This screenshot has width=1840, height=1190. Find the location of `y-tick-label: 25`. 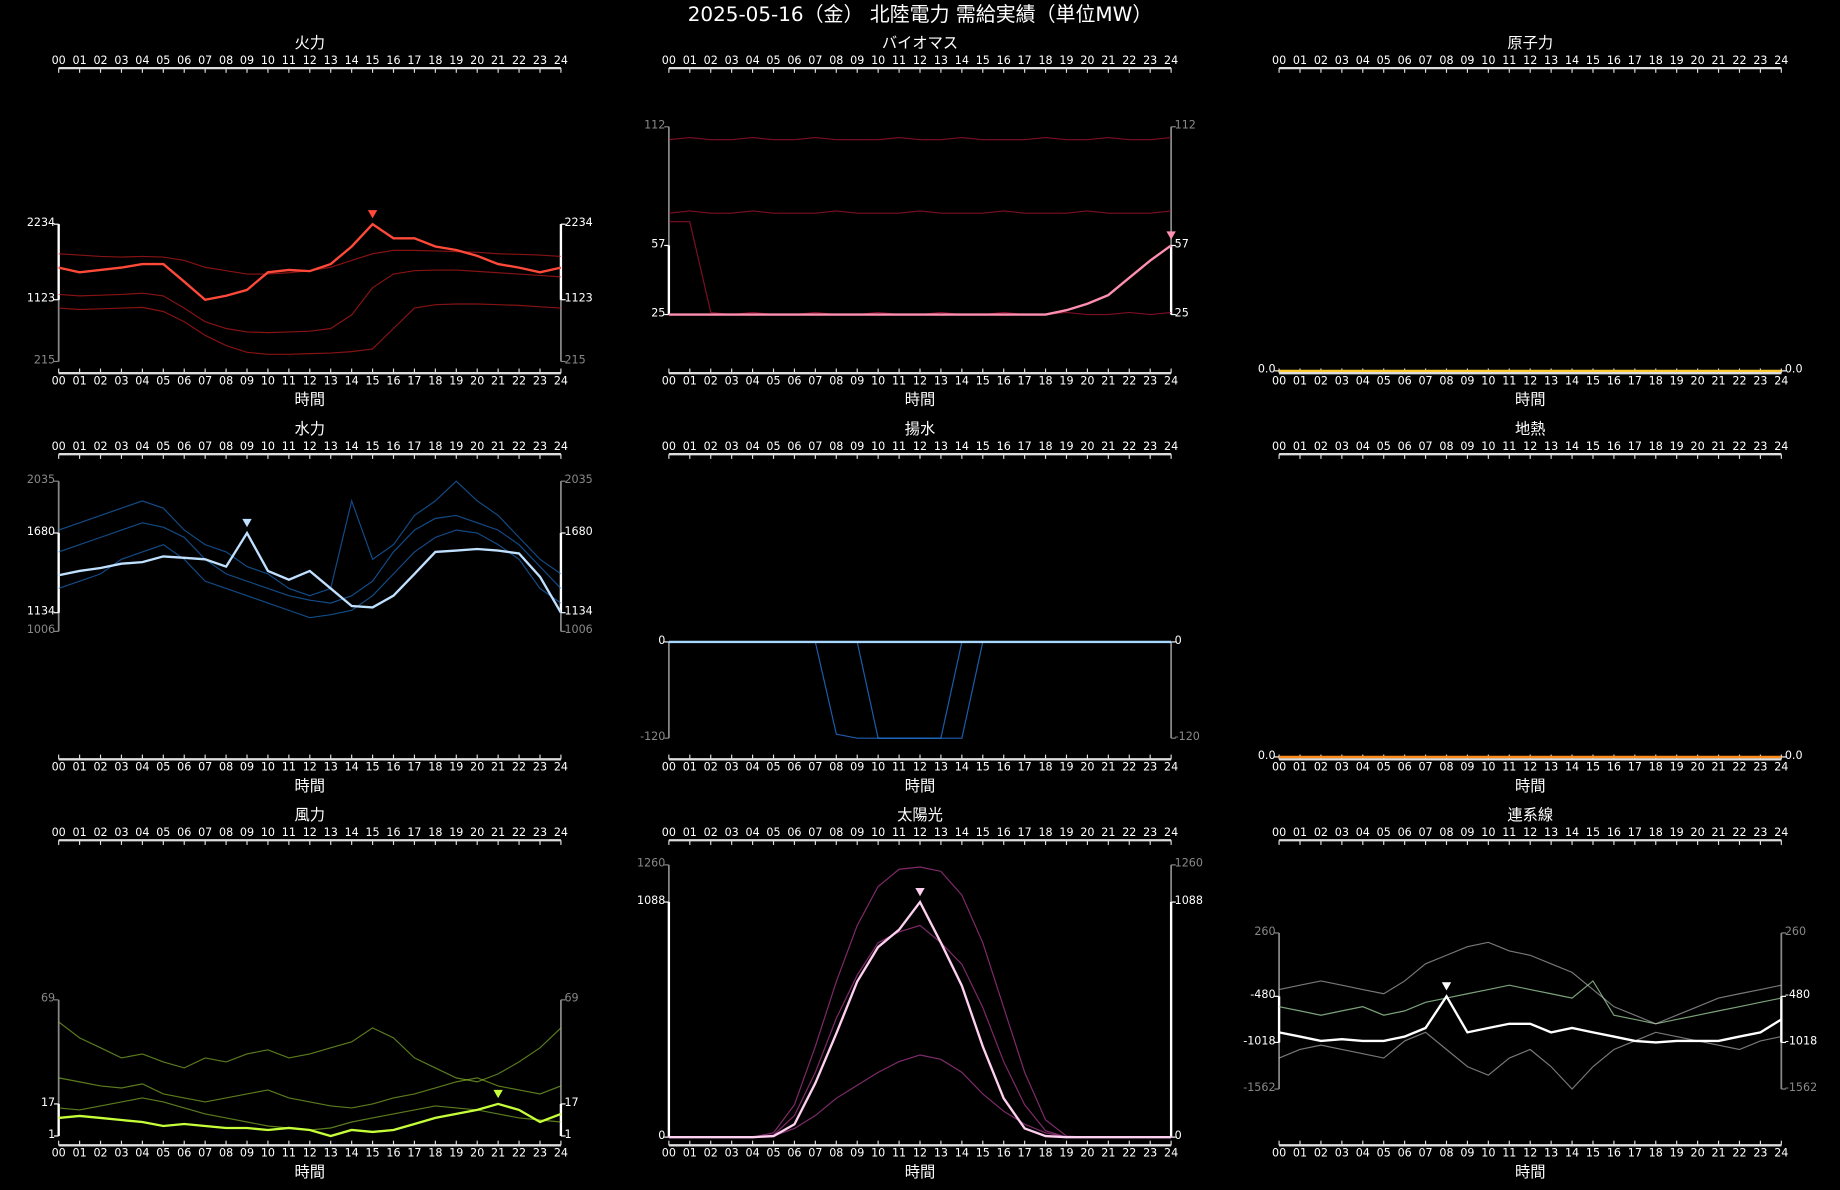

y-tick-label: 25 is located at coordinates (658, 312).